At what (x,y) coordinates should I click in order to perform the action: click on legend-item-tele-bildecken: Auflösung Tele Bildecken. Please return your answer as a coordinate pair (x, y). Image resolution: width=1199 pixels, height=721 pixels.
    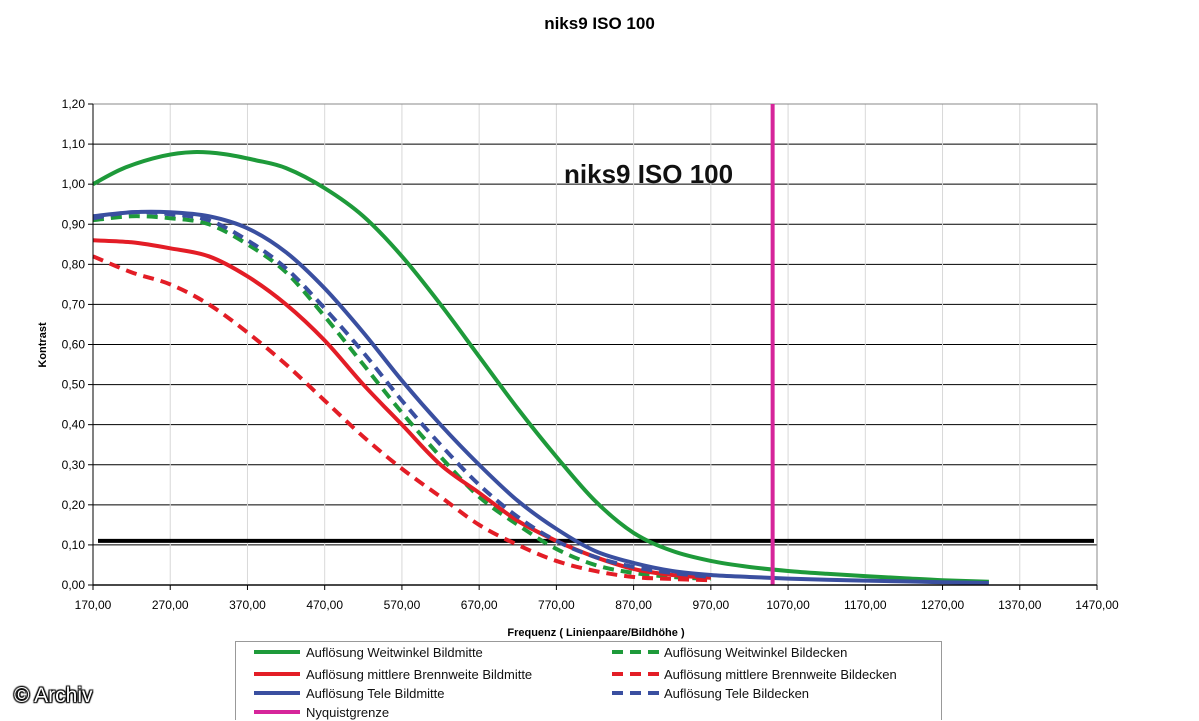
    Looking at the image, I should click on (709, 693).